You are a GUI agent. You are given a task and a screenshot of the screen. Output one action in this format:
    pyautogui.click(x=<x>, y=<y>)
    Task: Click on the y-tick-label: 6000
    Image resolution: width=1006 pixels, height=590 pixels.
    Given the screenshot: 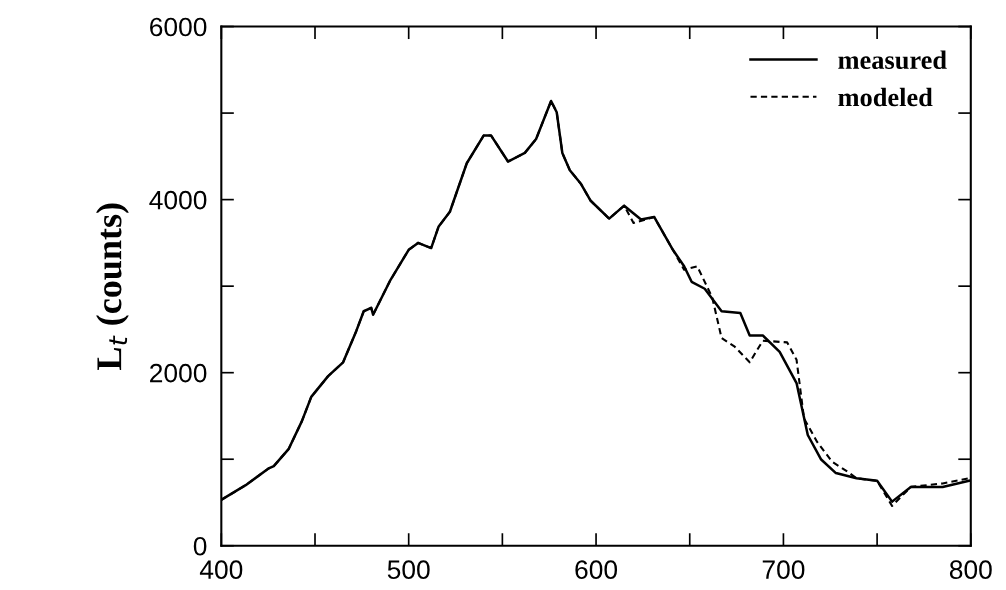 What is the action you would take?
    pyautogui.click(x=178, y=27)
    